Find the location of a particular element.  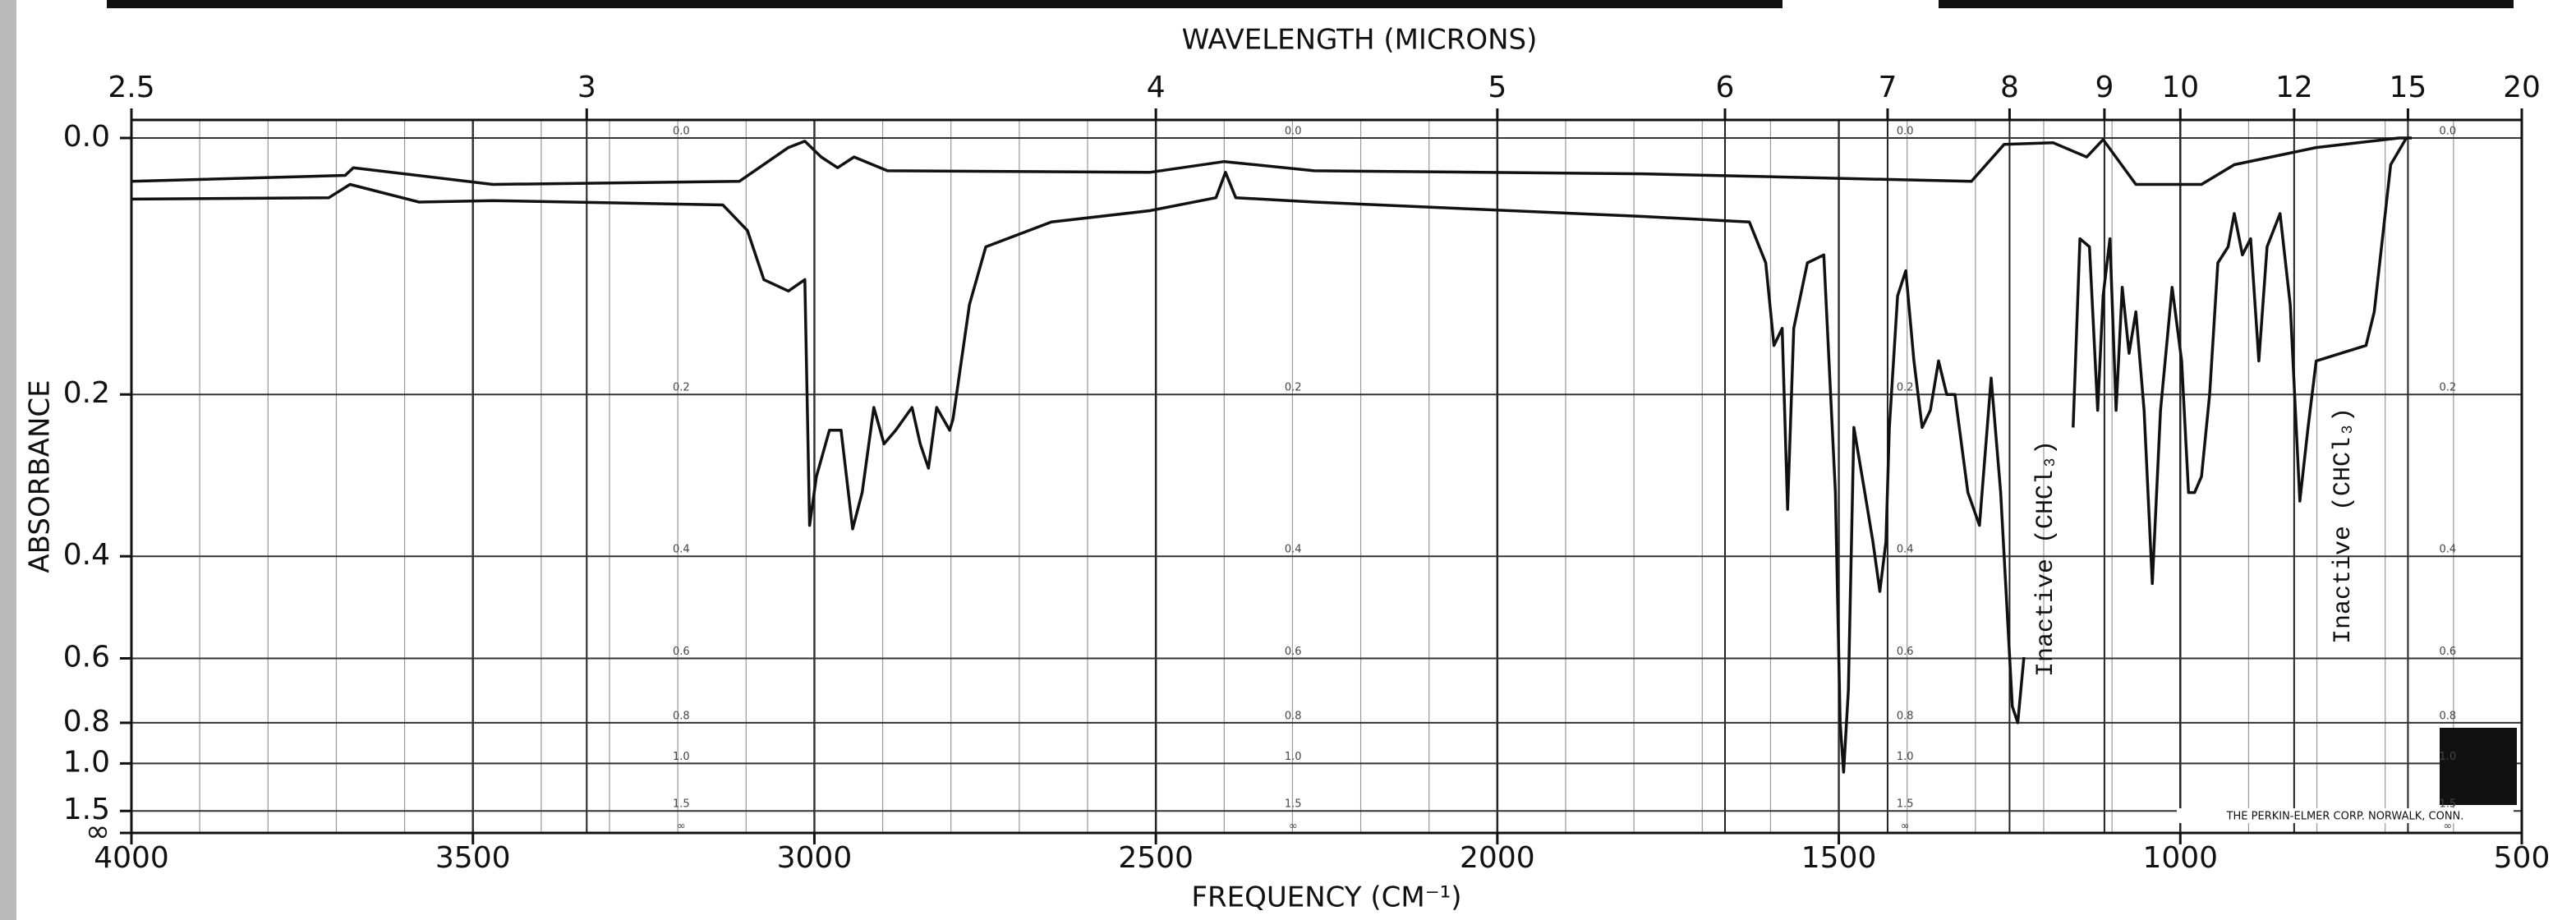

x2-tick-label: 3 is located at coordinates (586, 88).